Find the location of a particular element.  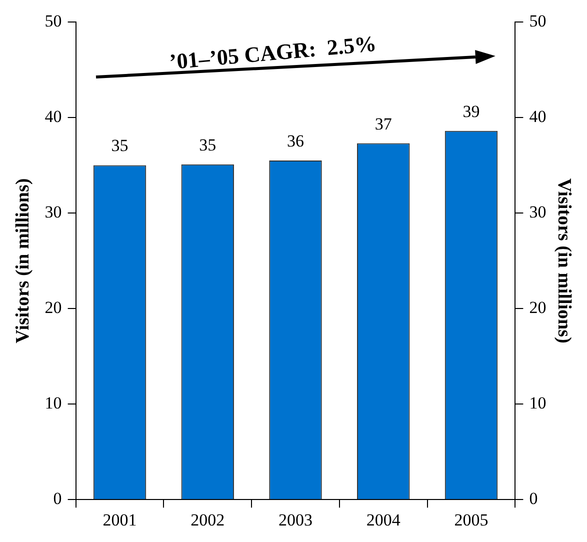

y-tick-label: 20 is located at coordinates (53, 308).